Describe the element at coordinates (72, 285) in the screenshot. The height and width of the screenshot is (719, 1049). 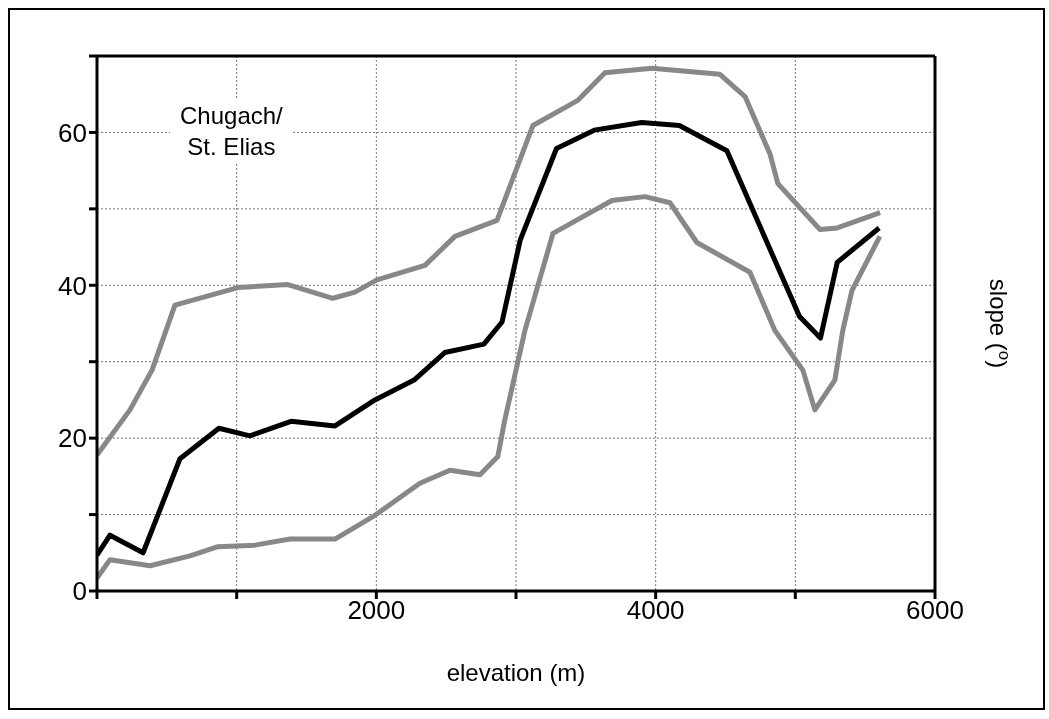
I see `y-tick-label: 40` at that location.